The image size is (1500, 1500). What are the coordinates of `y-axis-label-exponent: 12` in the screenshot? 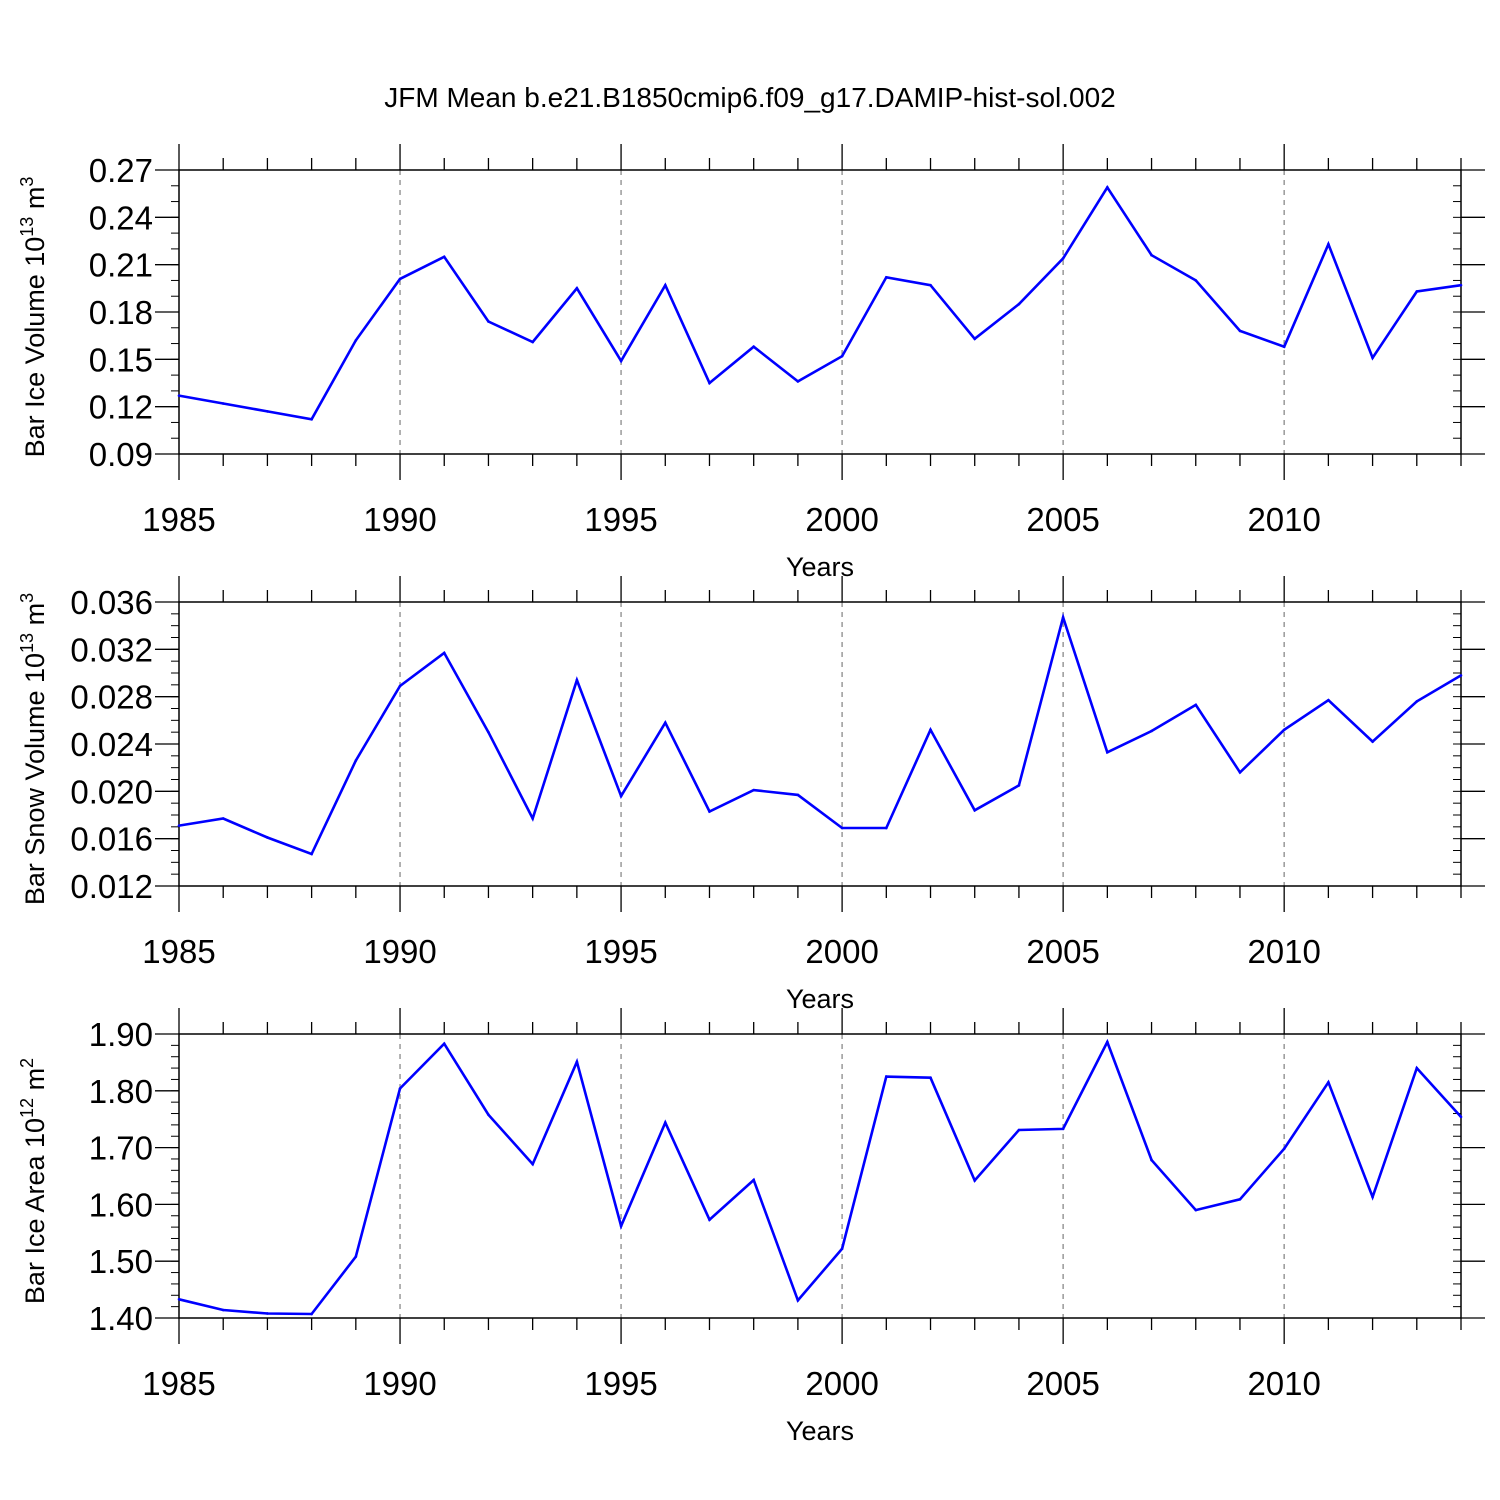 It's located at (27, 1108).